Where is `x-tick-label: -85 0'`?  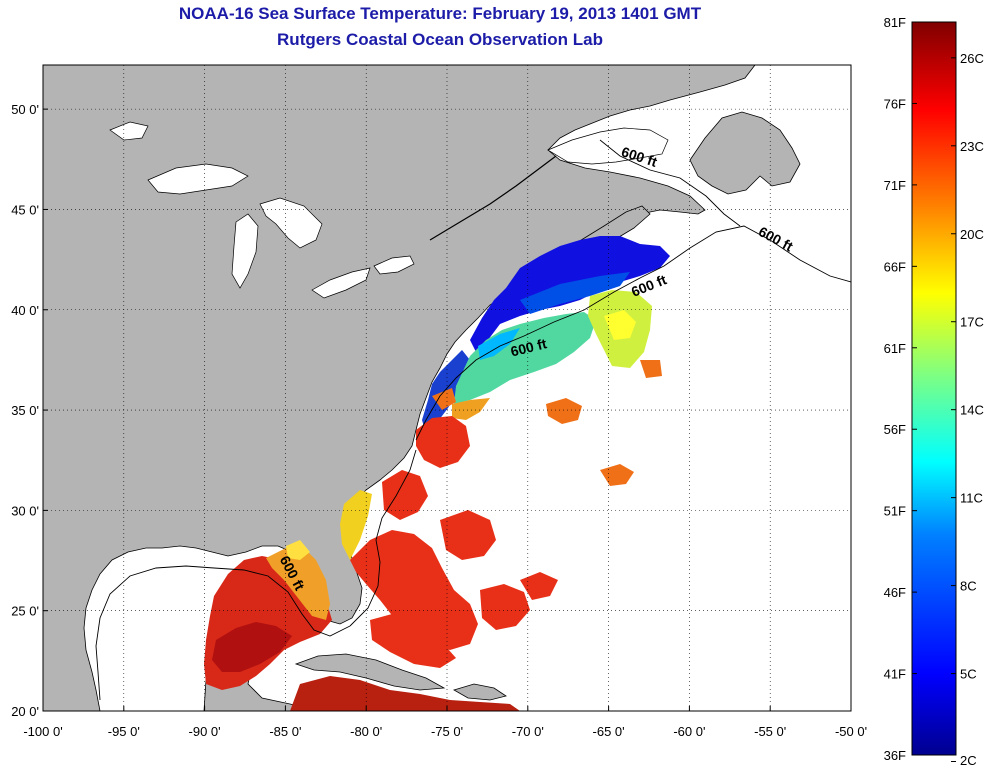 x-tick-label: -85 0' is located at coordinates (285, 731).